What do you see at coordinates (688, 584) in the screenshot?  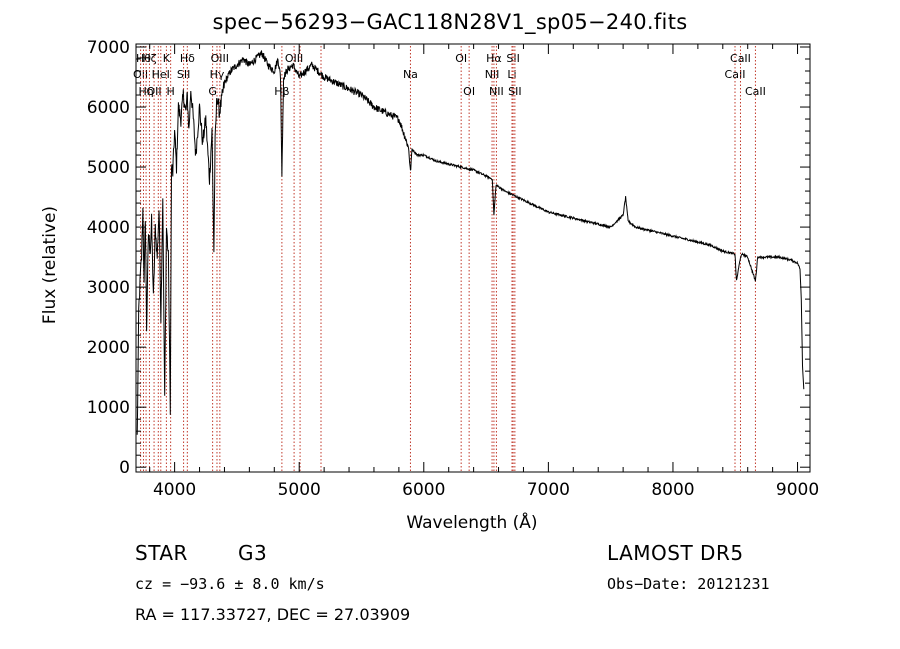 I see `observation-date: Obs−Date: 20121231` at bounding box center [688, 584].